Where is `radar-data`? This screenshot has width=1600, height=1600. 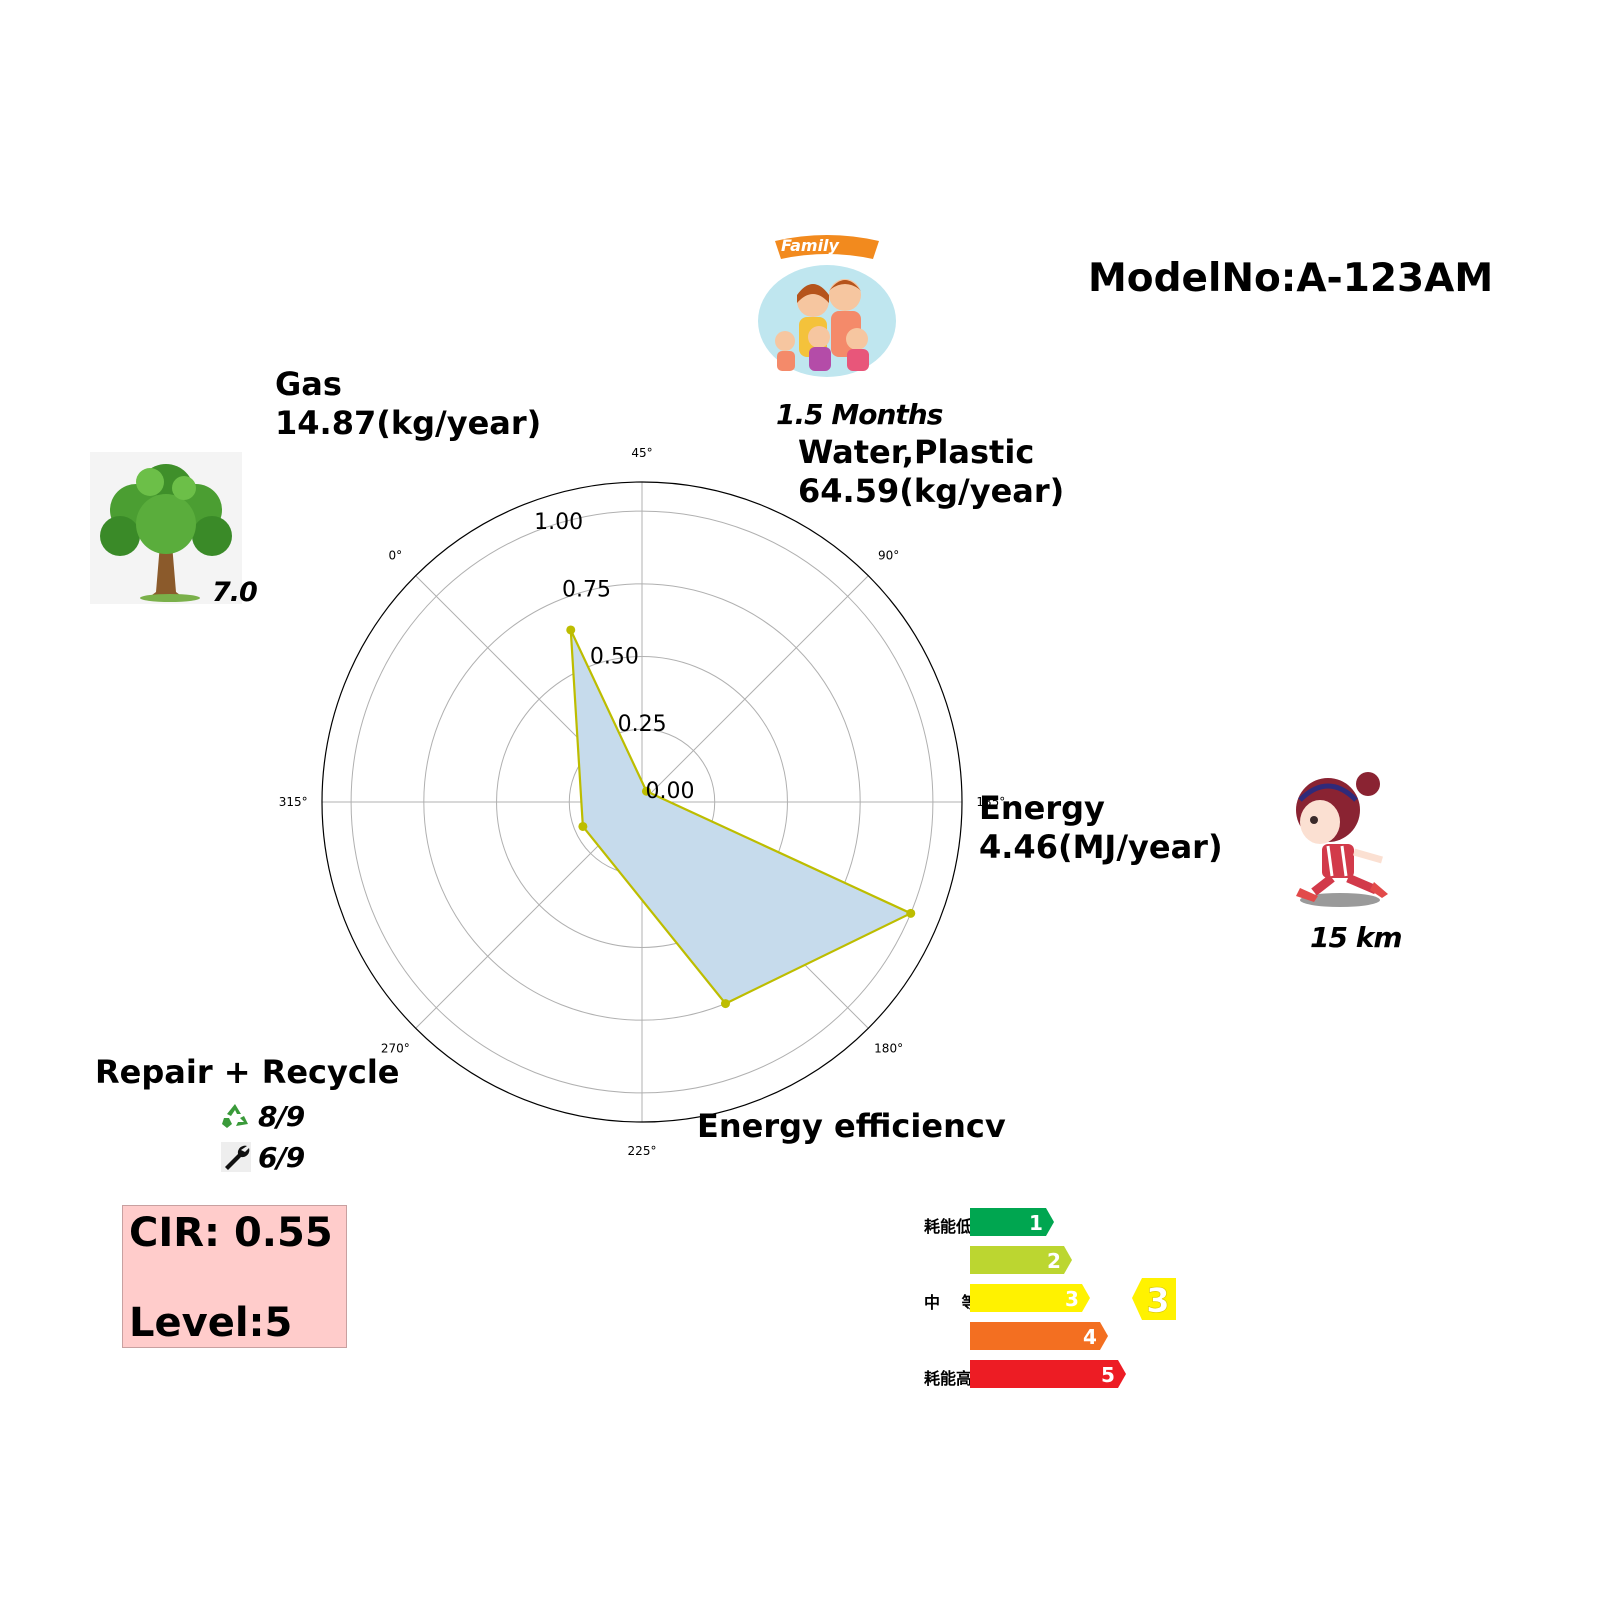
radar-data is located at coordinates (741, 817).